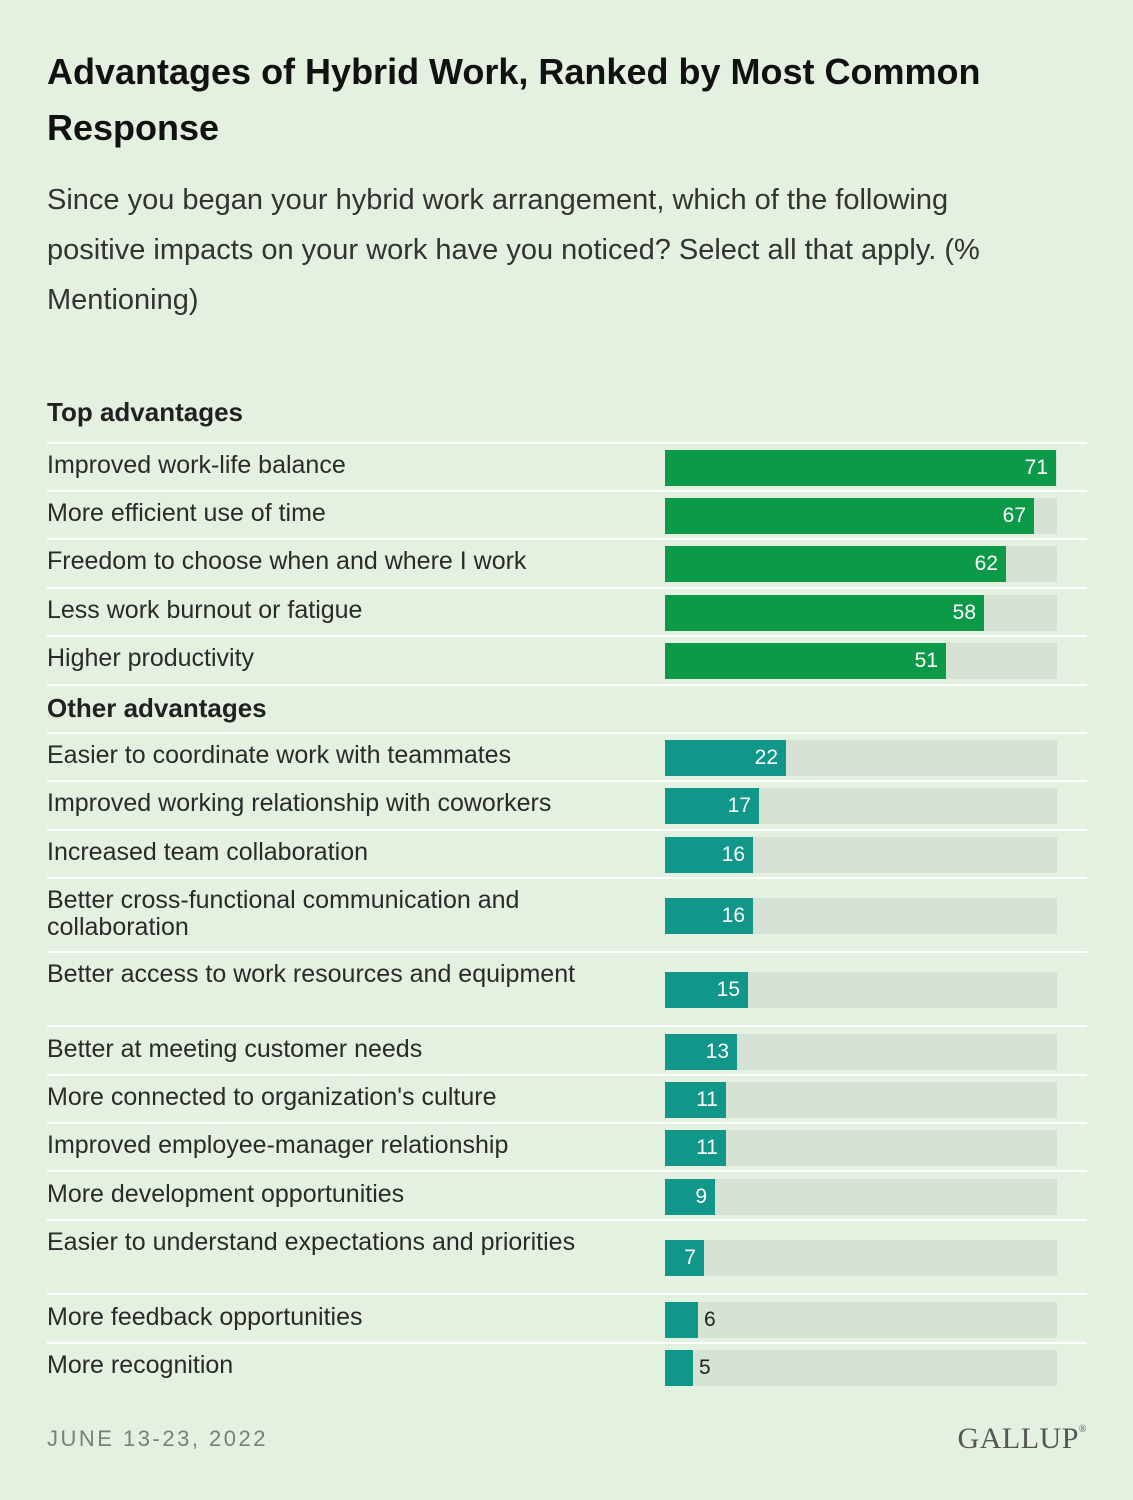 The height and width of the screenshot is (1500, 1133). I want to click on category-label: Improved employee-manager relationship, so click(278, 1145).